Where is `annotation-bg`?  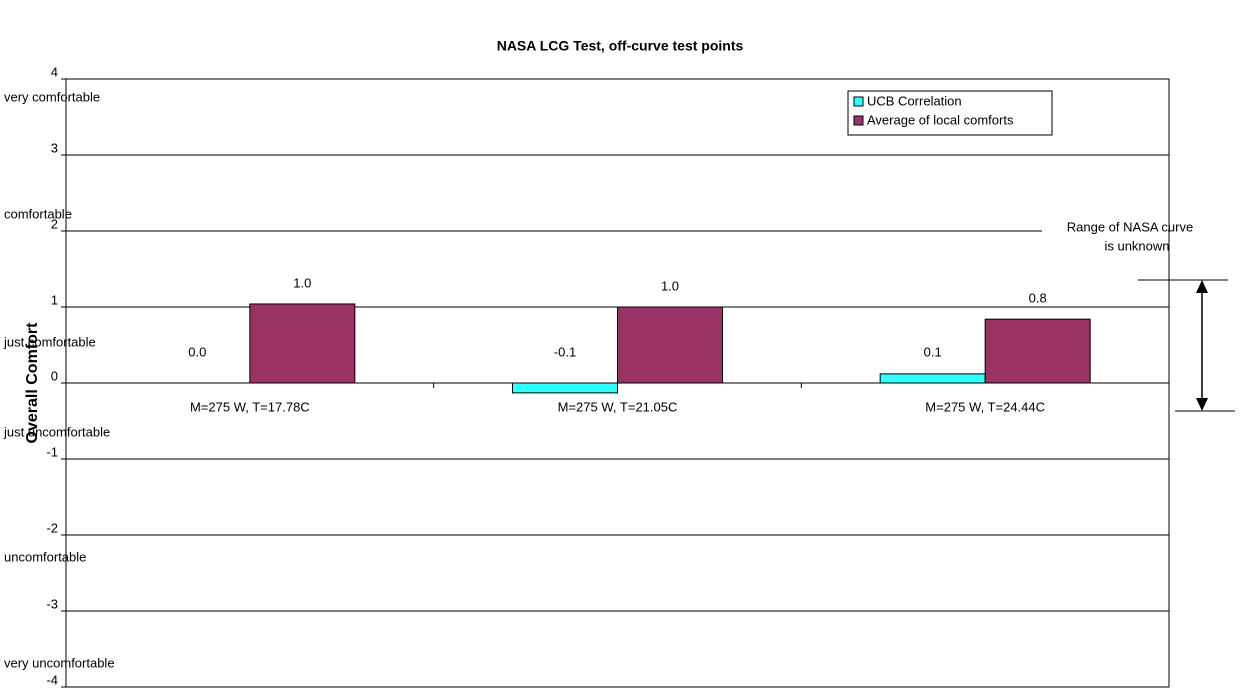
annotation-bg is located at coordinates (1105, 238).